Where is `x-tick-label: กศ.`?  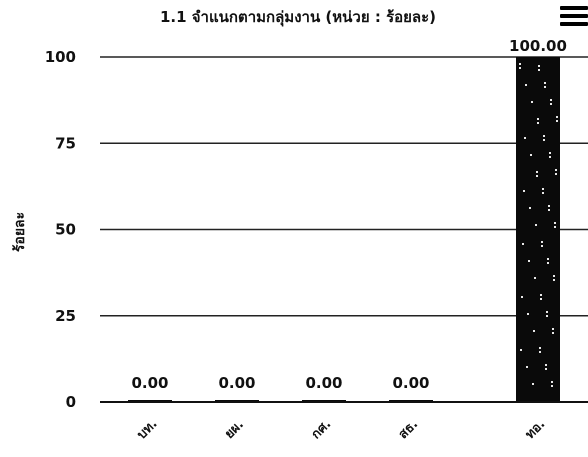 x-tick-label: กศ. is located at coordinates (322, 430).